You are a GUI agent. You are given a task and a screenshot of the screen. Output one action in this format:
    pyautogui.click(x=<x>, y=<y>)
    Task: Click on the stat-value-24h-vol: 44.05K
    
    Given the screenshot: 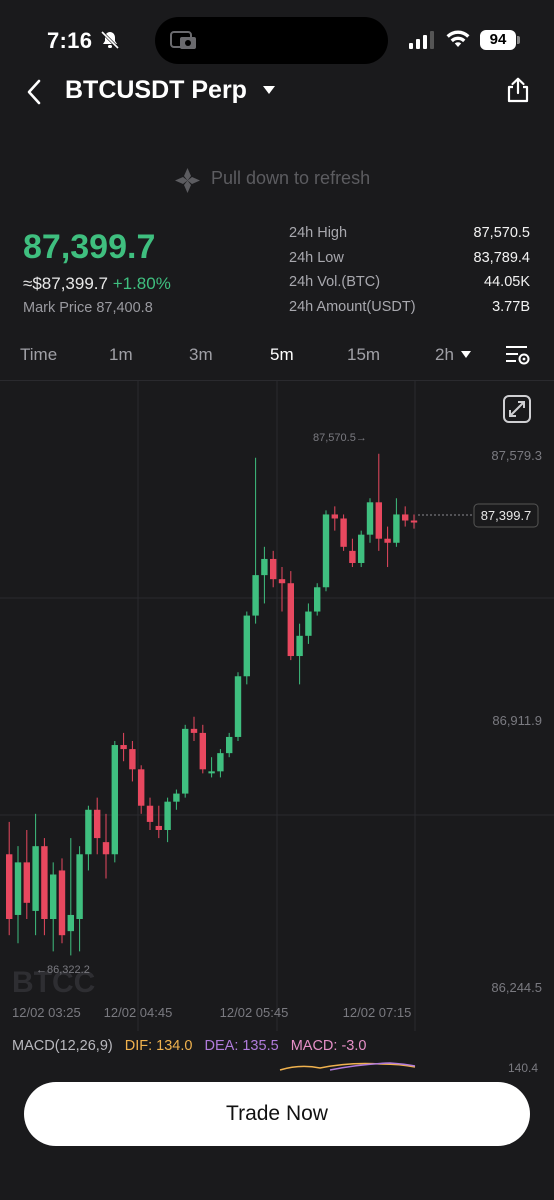 What is the action you would take?
    pyautogui.click(x=507, y=282)
    